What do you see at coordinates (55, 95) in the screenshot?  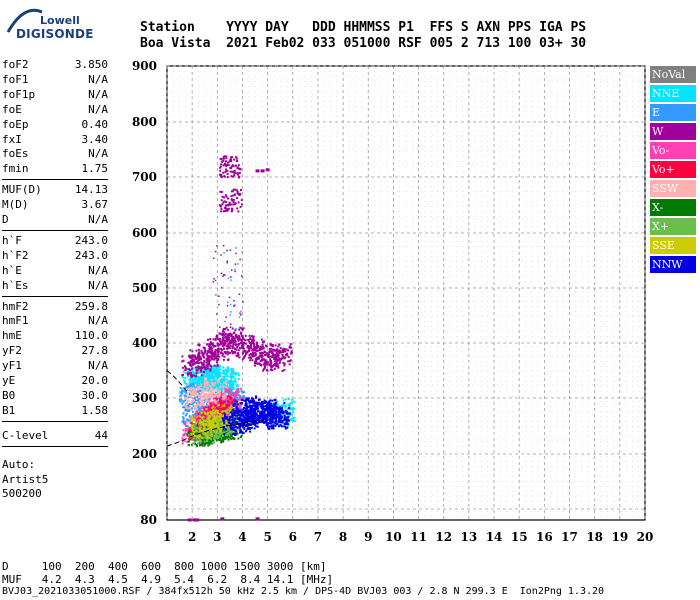 I see `param-row-fof1p: foF1p N/A` at bounding box center [55, 95].